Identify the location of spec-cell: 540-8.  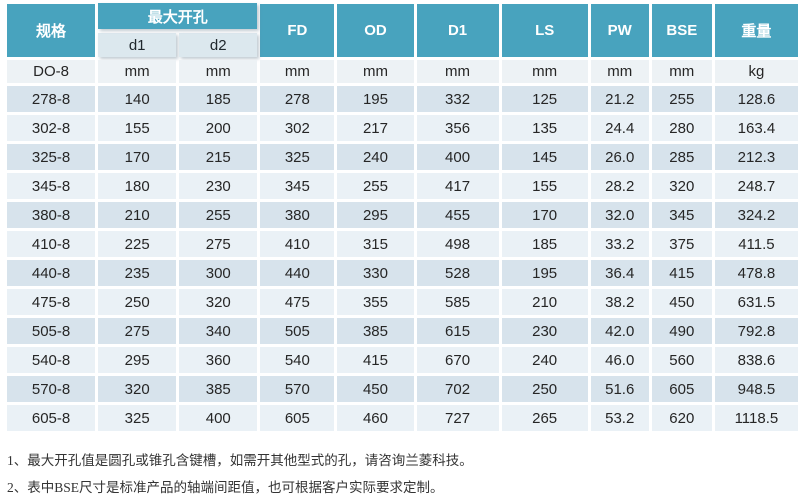
(51, 360).